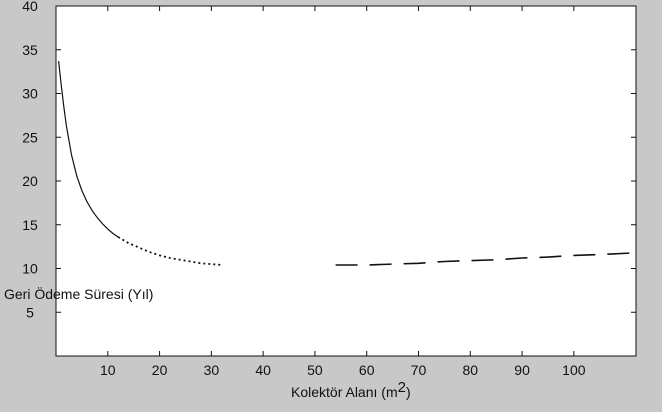 Image resolution: width=662 pixels, height=412 pixels. What do you see at coordinates (522, 370) in the screenshot?
I see `x-tick-label-90: 90` at bounding box center [522, 370].